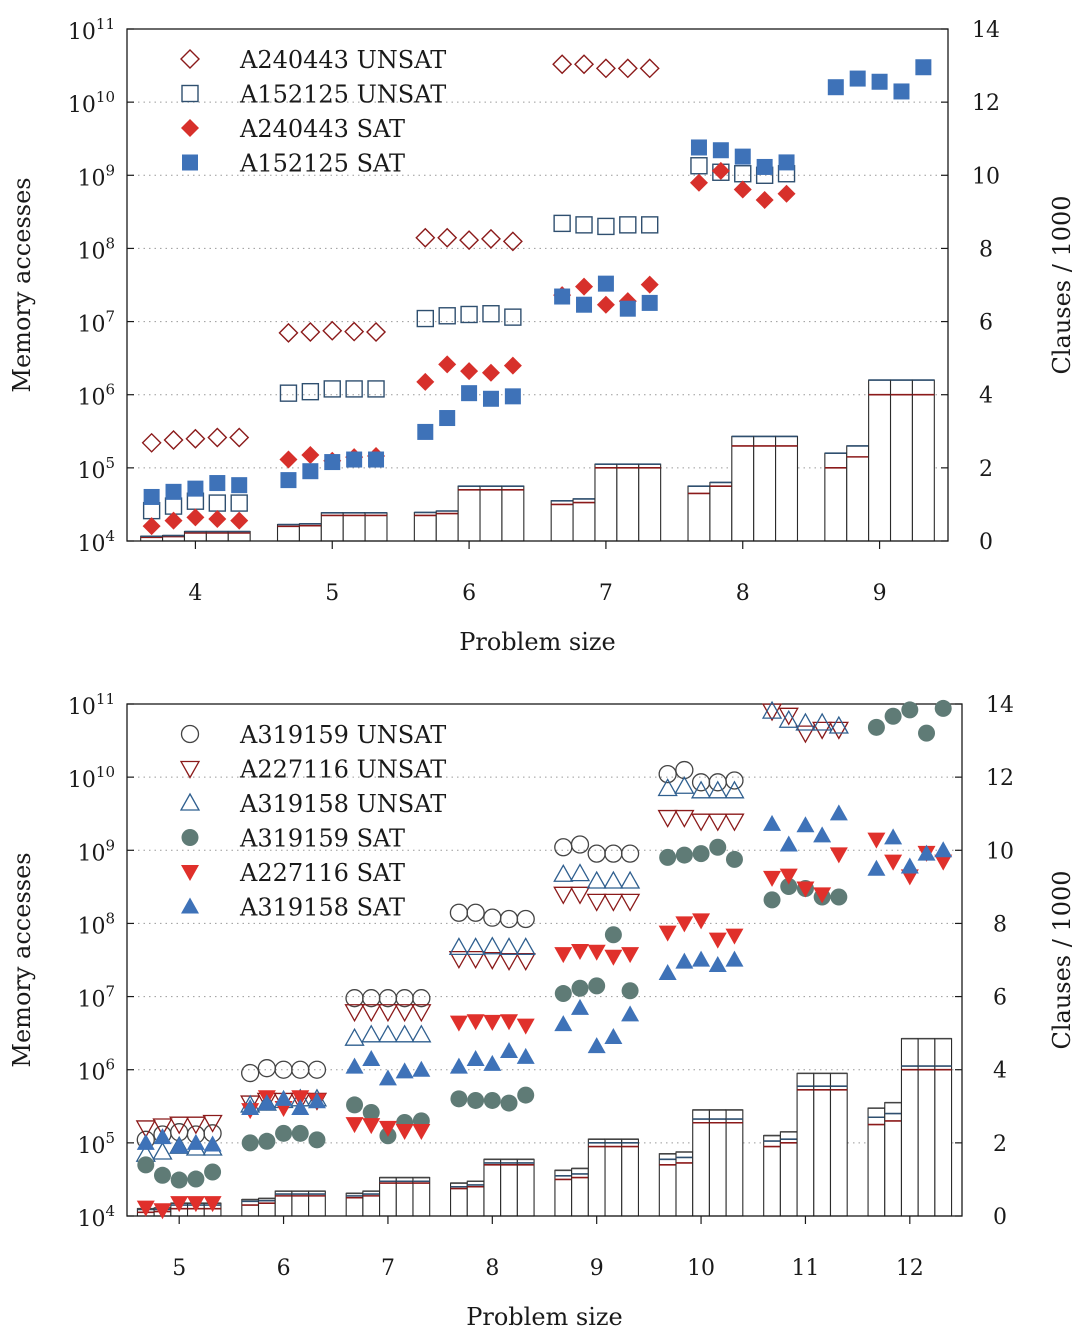 The width and height of the screenshot is (1078, 1330). I want to click on y-tick-label: 10¹¹, so click(91, 30).